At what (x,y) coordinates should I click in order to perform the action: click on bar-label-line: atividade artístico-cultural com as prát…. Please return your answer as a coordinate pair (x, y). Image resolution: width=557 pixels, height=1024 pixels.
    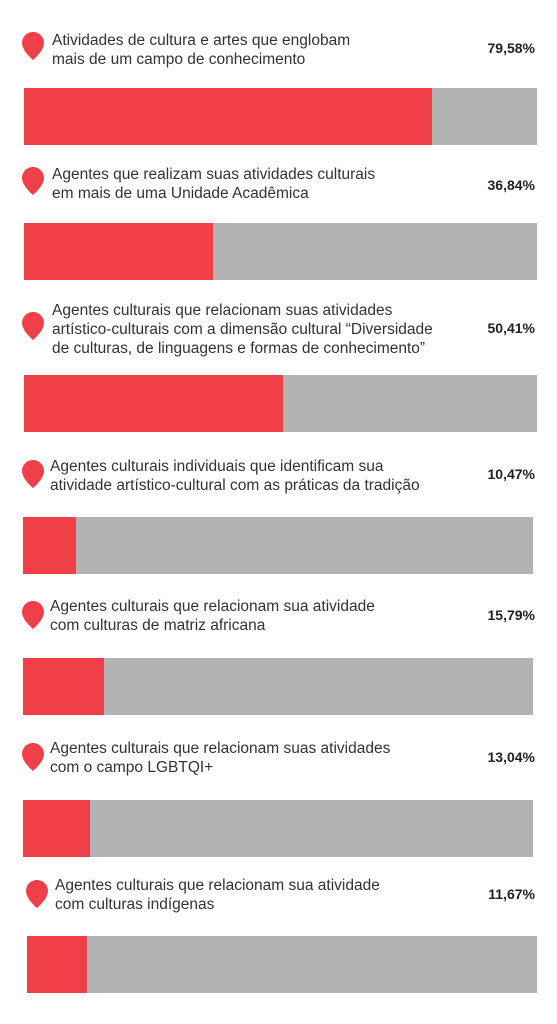
    Looking at the image, I should click on (235, 485).